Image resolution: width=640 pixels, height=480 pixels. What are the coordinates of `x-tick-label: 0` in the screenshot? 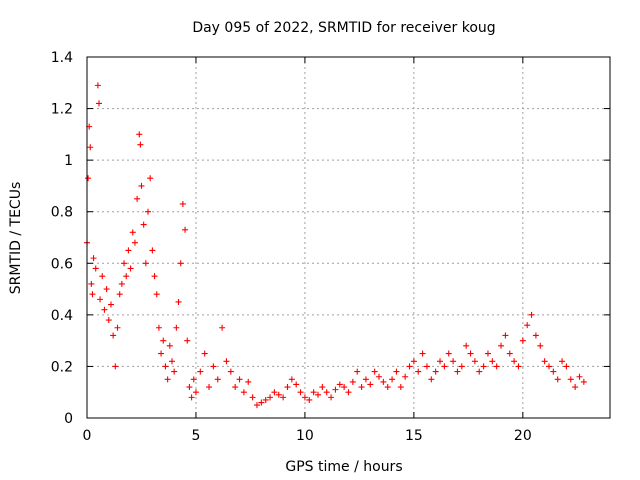 It's located at (87, 436).